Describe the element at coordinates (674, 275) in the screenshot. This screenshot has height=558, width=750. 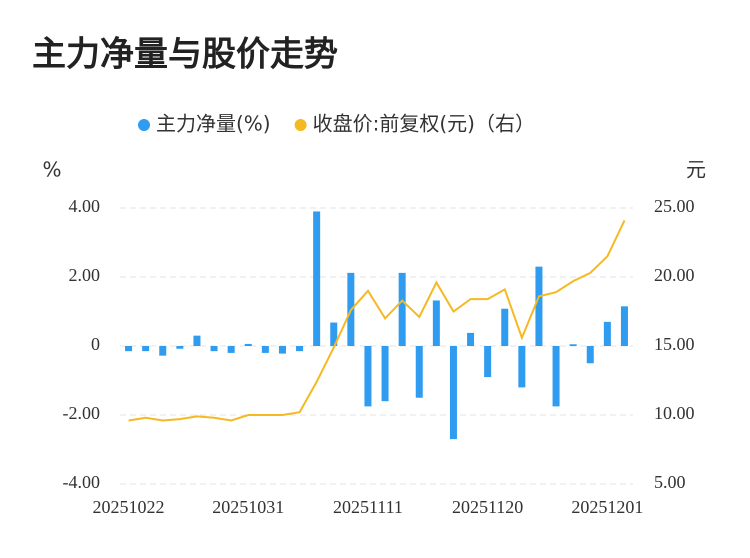
I see `y2-tick-label: 20.00` at that location.